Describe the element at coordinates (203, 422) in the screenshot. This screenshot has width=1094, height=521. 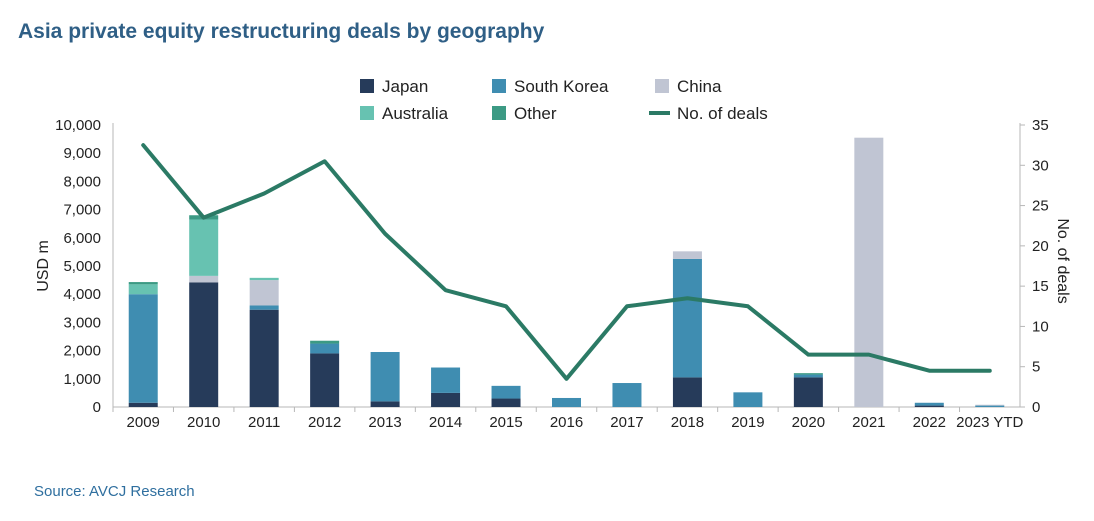
I see `x-tick-label: 2010` at that location.